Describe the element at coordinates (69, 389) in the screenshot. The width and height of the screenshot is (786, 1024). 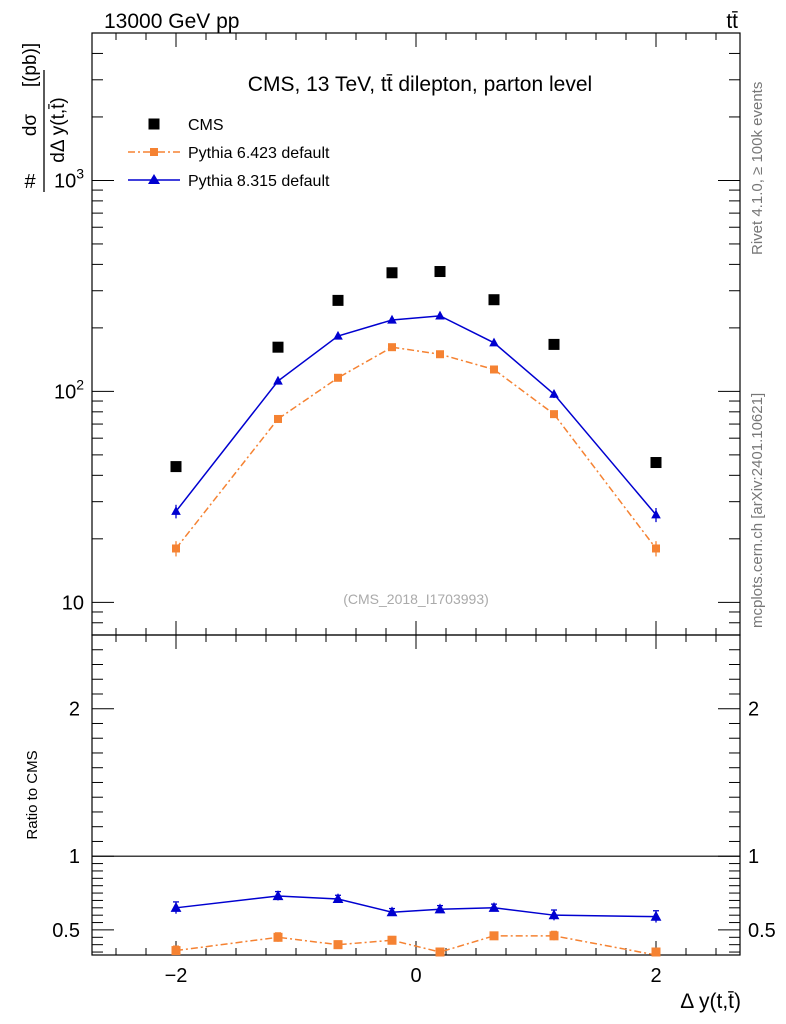
I see `y-tick-label: 10²` at that location.